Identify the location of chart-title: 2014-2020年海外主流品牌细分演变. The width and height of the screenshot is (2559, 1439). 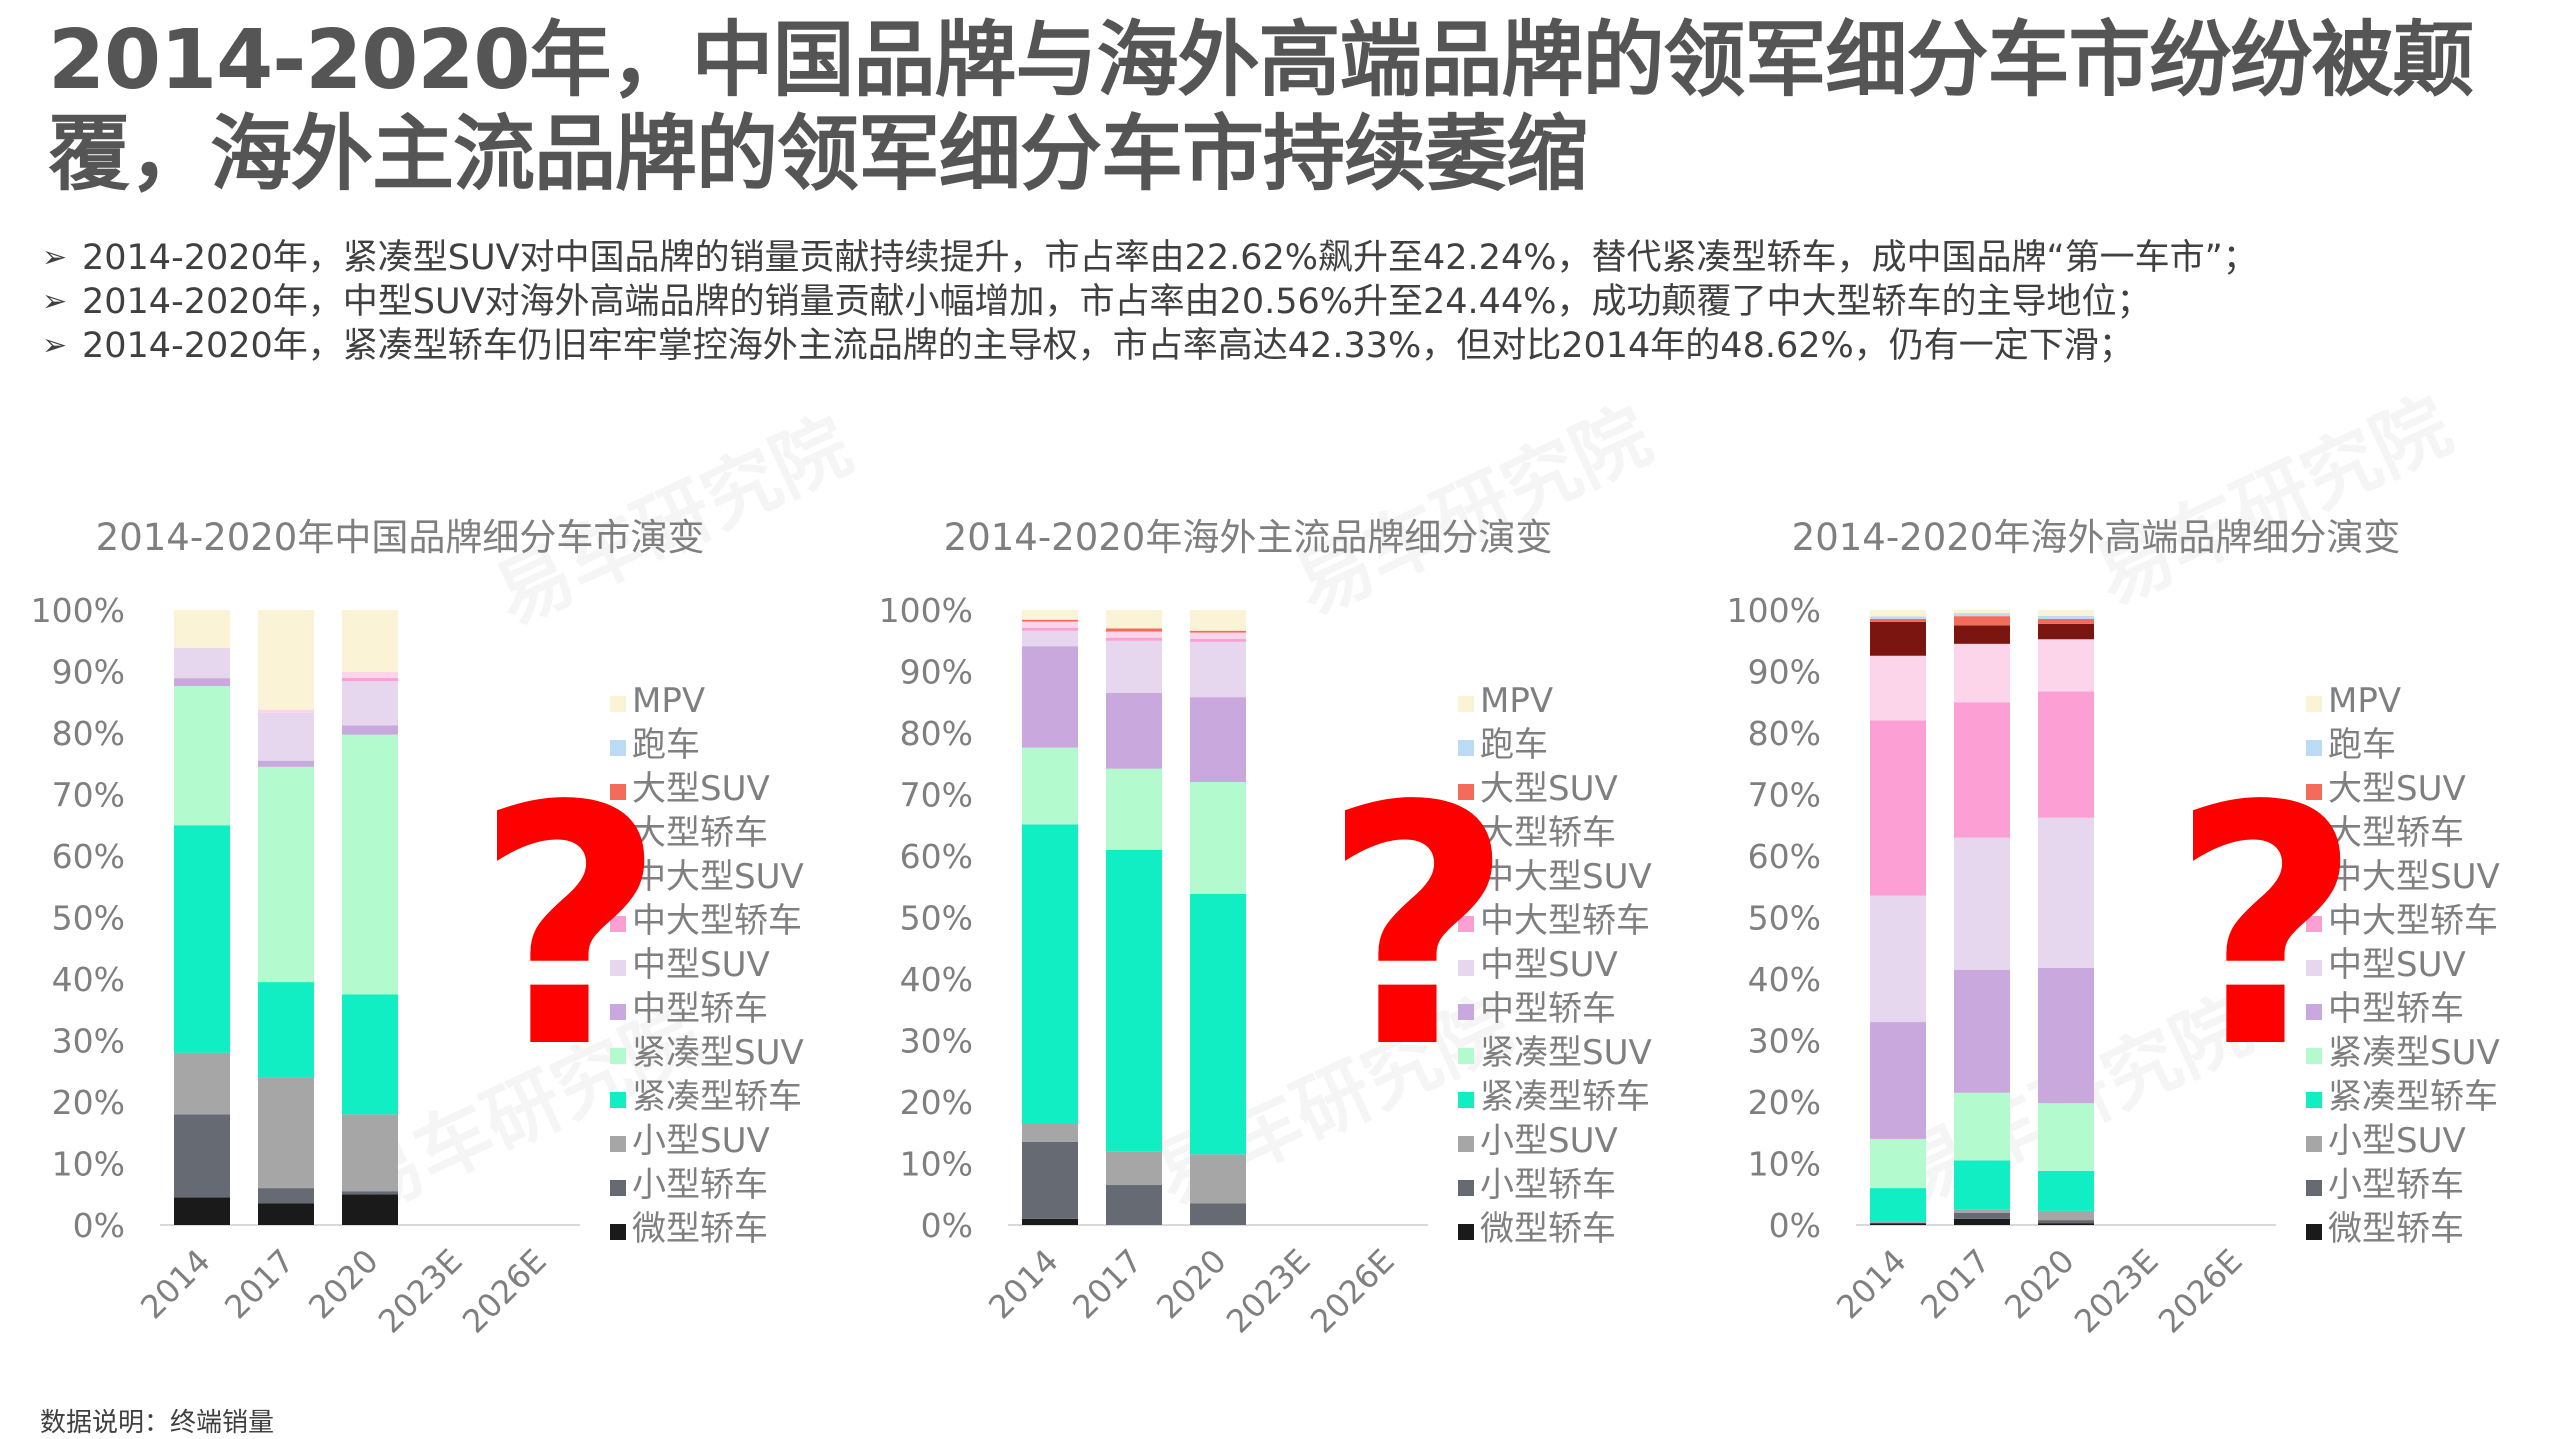
(1248, 537).